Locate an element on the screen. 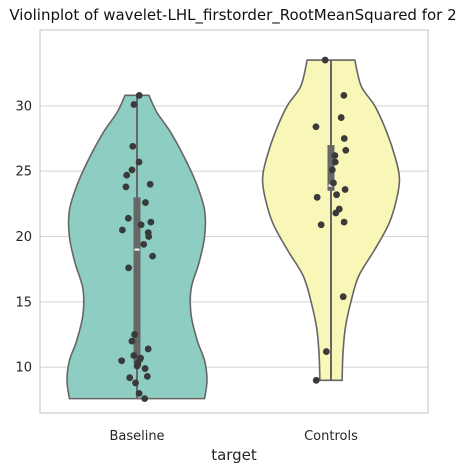 This screenshot has height=473, width=466. x-tick-label: Baseline is located at coordinates (136, 436).